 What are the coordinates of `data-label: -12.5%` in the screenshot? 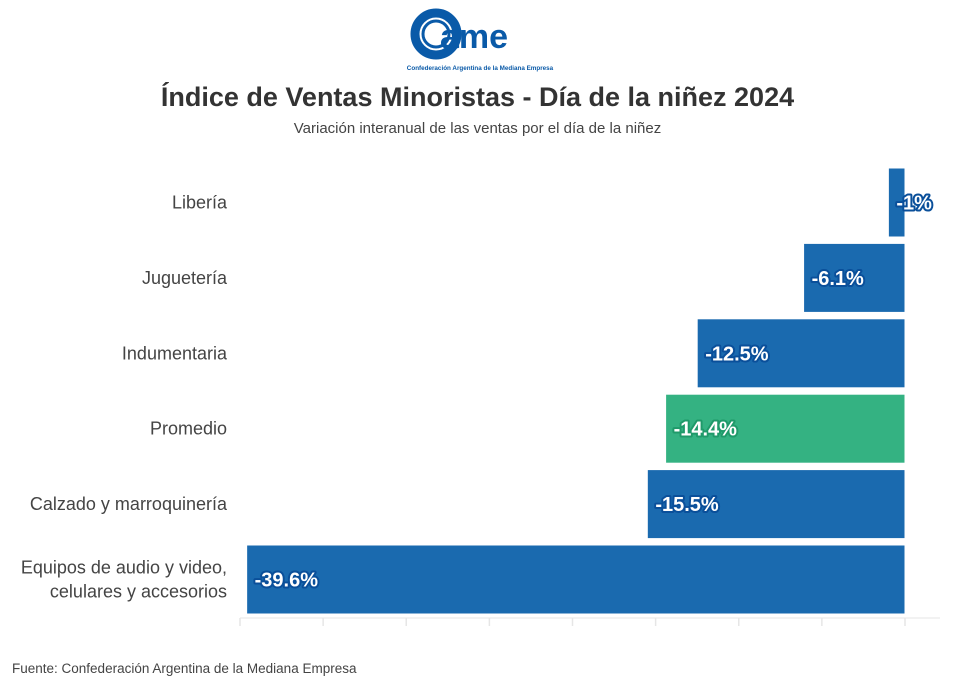 It's located at (737, 354).